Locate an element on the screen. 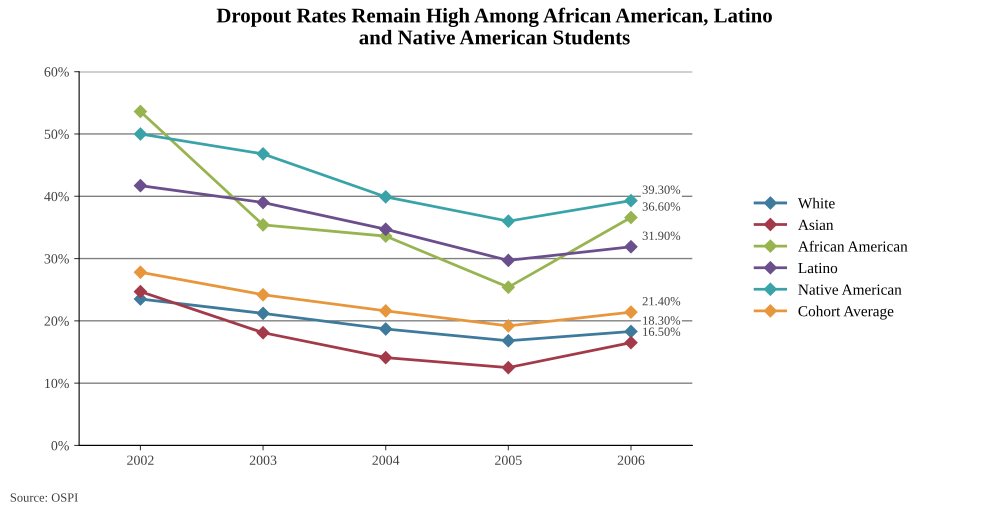  legend-label: Asian is located at coordinates (816, 225).